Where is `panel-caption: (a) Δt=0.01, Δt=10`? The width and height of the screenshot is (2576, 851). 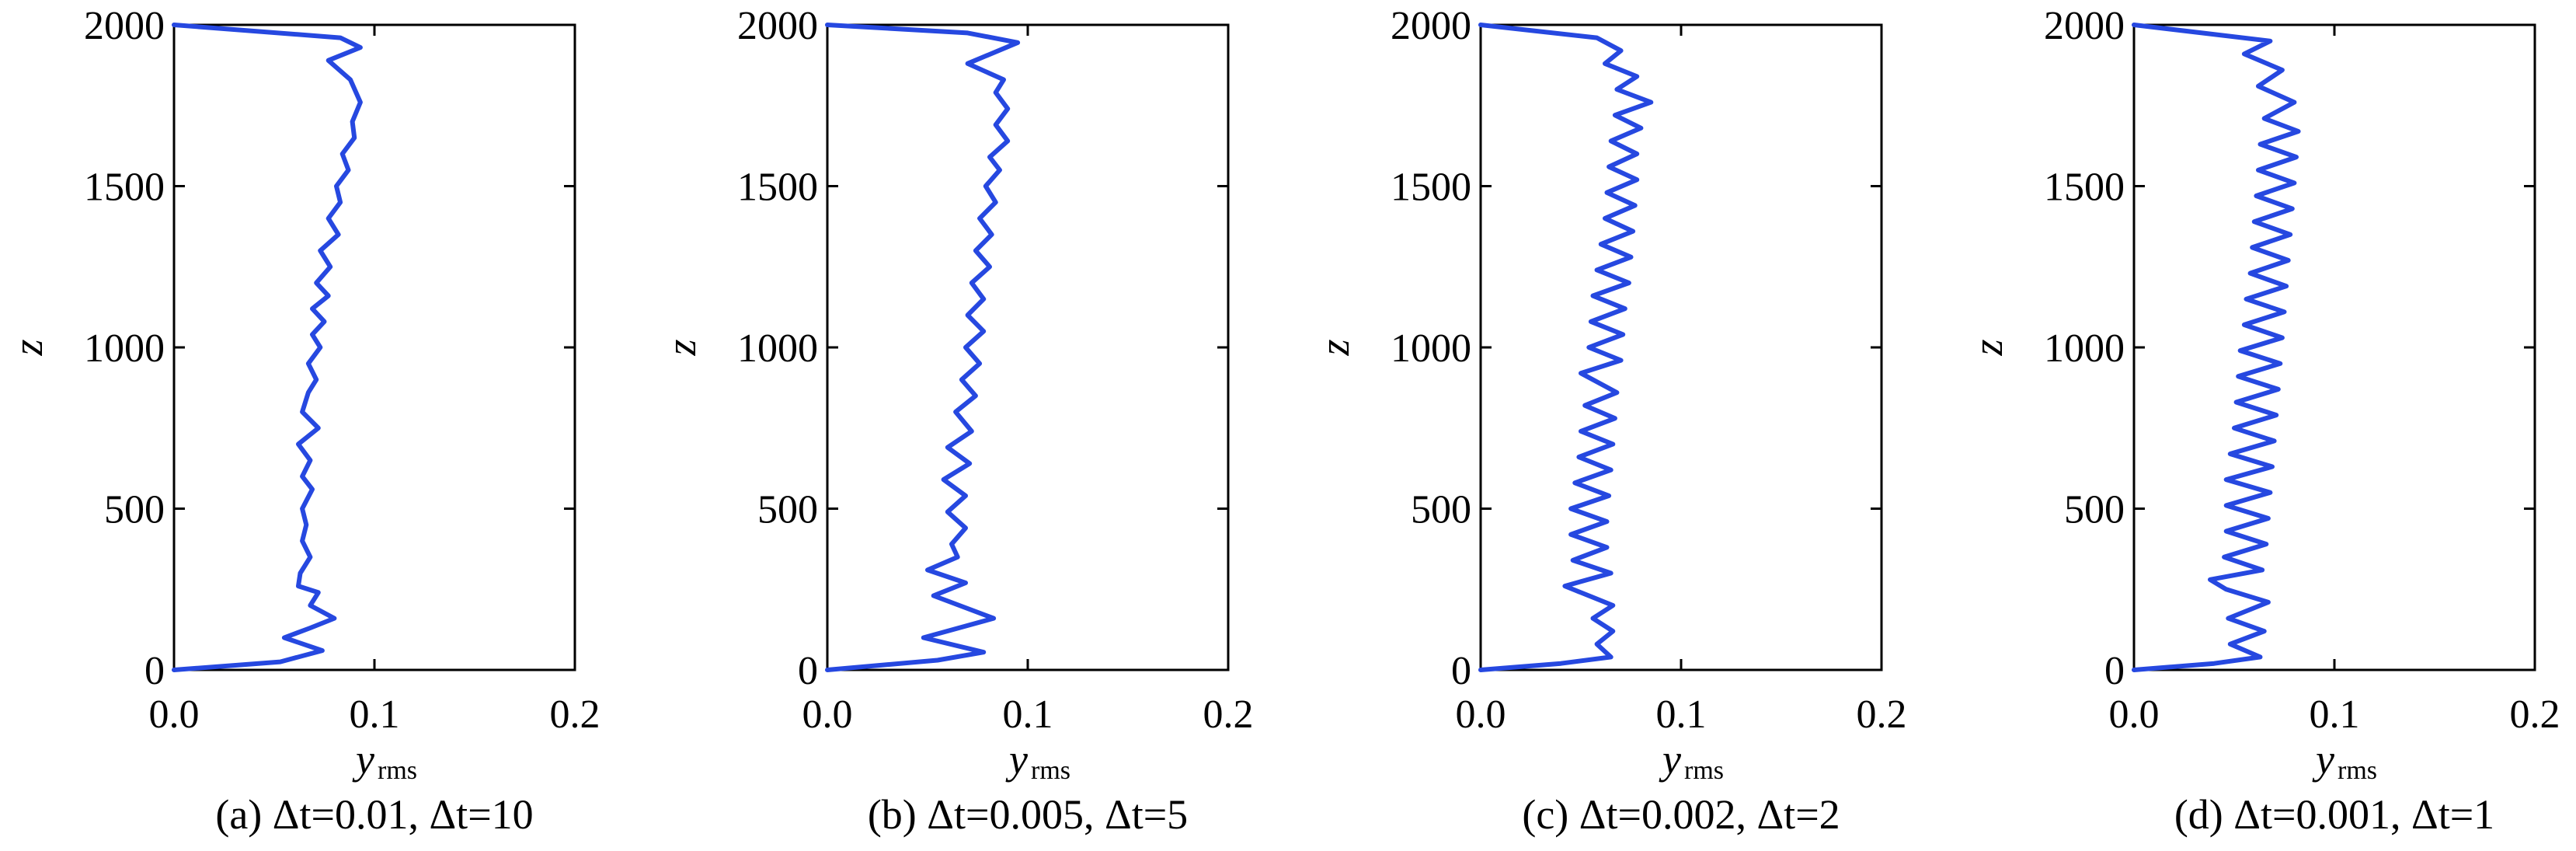 panel-caption: (a) Δt=0.01, Δt=10 is located at coordinates (374, 814).